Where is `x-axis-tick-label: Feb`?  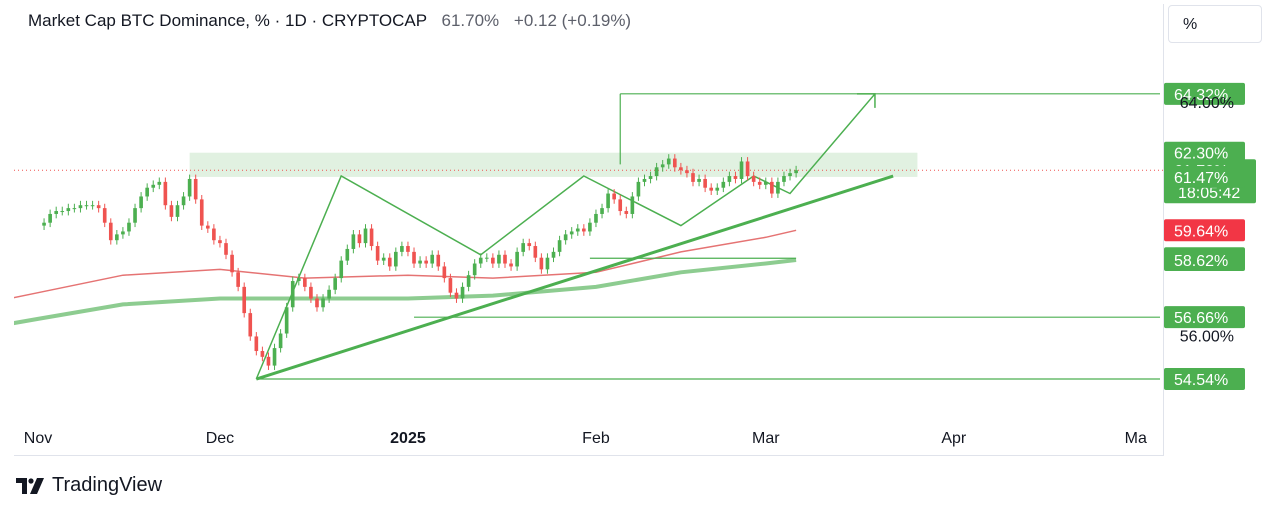
x-axis-tick-label: Feb is located at coordinates (596, 438).